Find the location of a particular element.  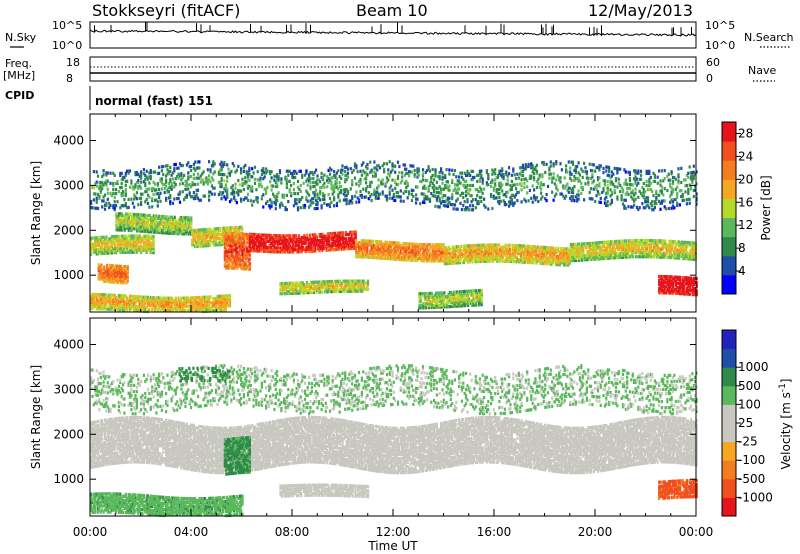

cpid-label: CPID is located at coordinates (19, 95).